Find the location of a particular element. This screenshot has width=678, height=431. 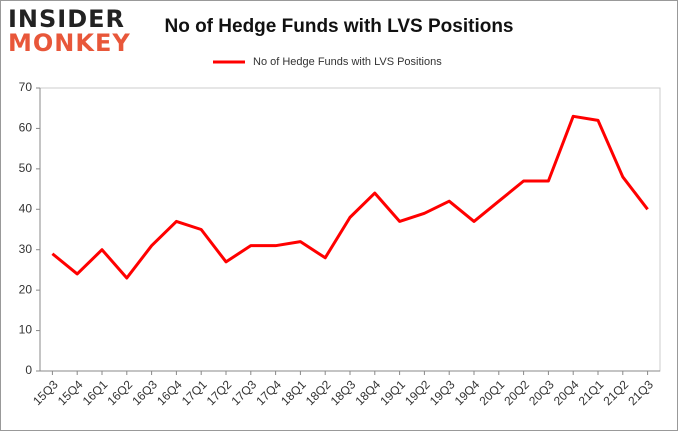

y-tick-label: 0 is located at coordinates (28, 370).